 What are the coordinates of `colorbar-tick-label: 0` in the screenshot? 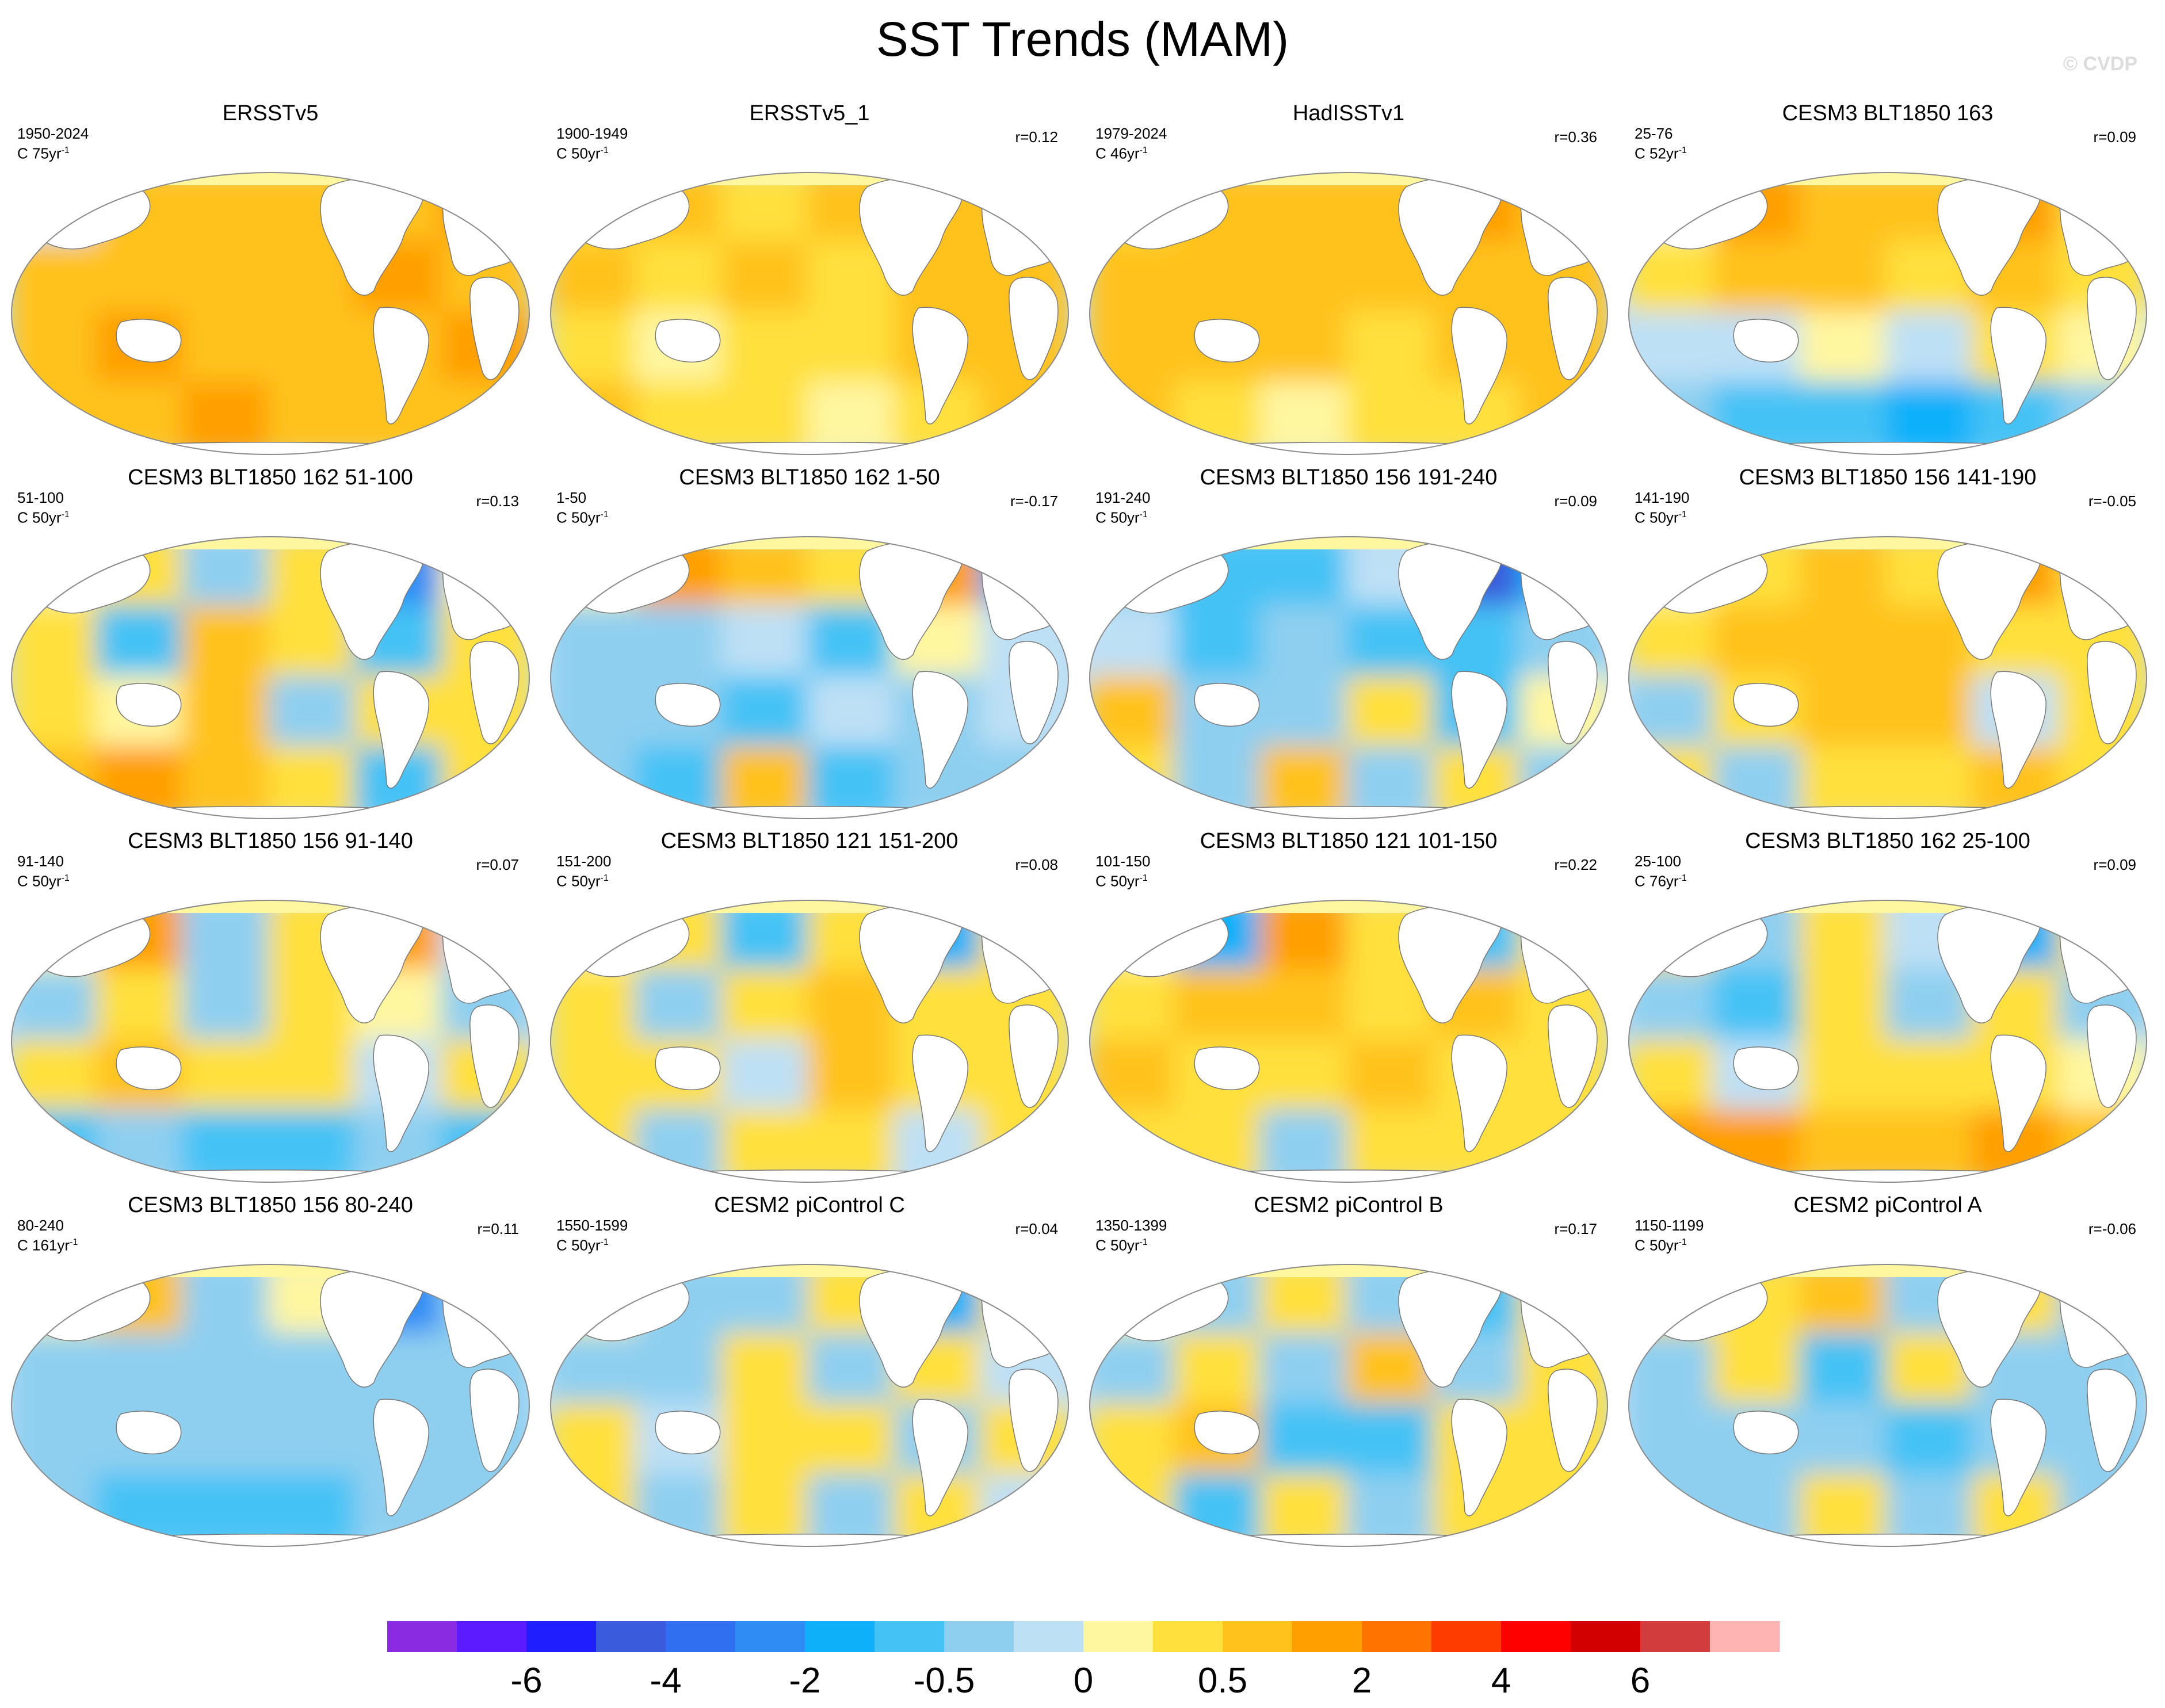 It's located at (1083, 1681).